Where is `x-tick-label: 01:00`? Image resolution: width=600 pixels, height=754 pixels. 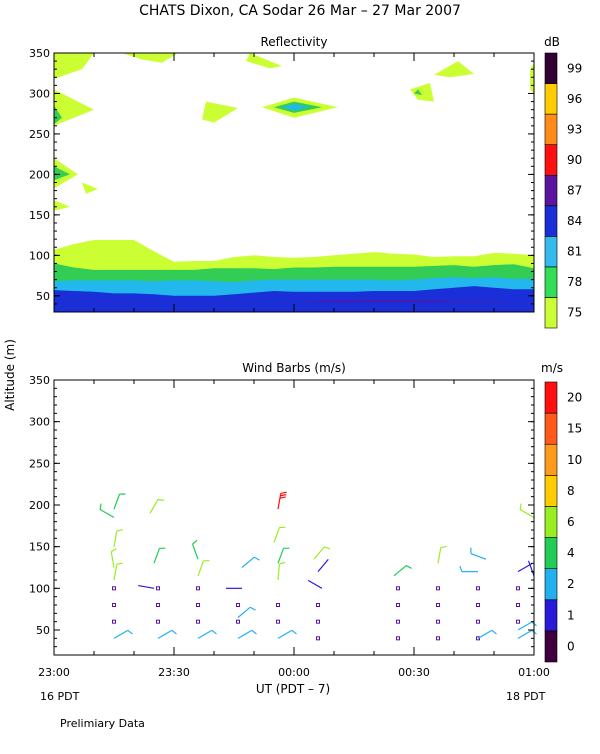 x-tick-label: 01:00 is located at coordinates (534, 672).